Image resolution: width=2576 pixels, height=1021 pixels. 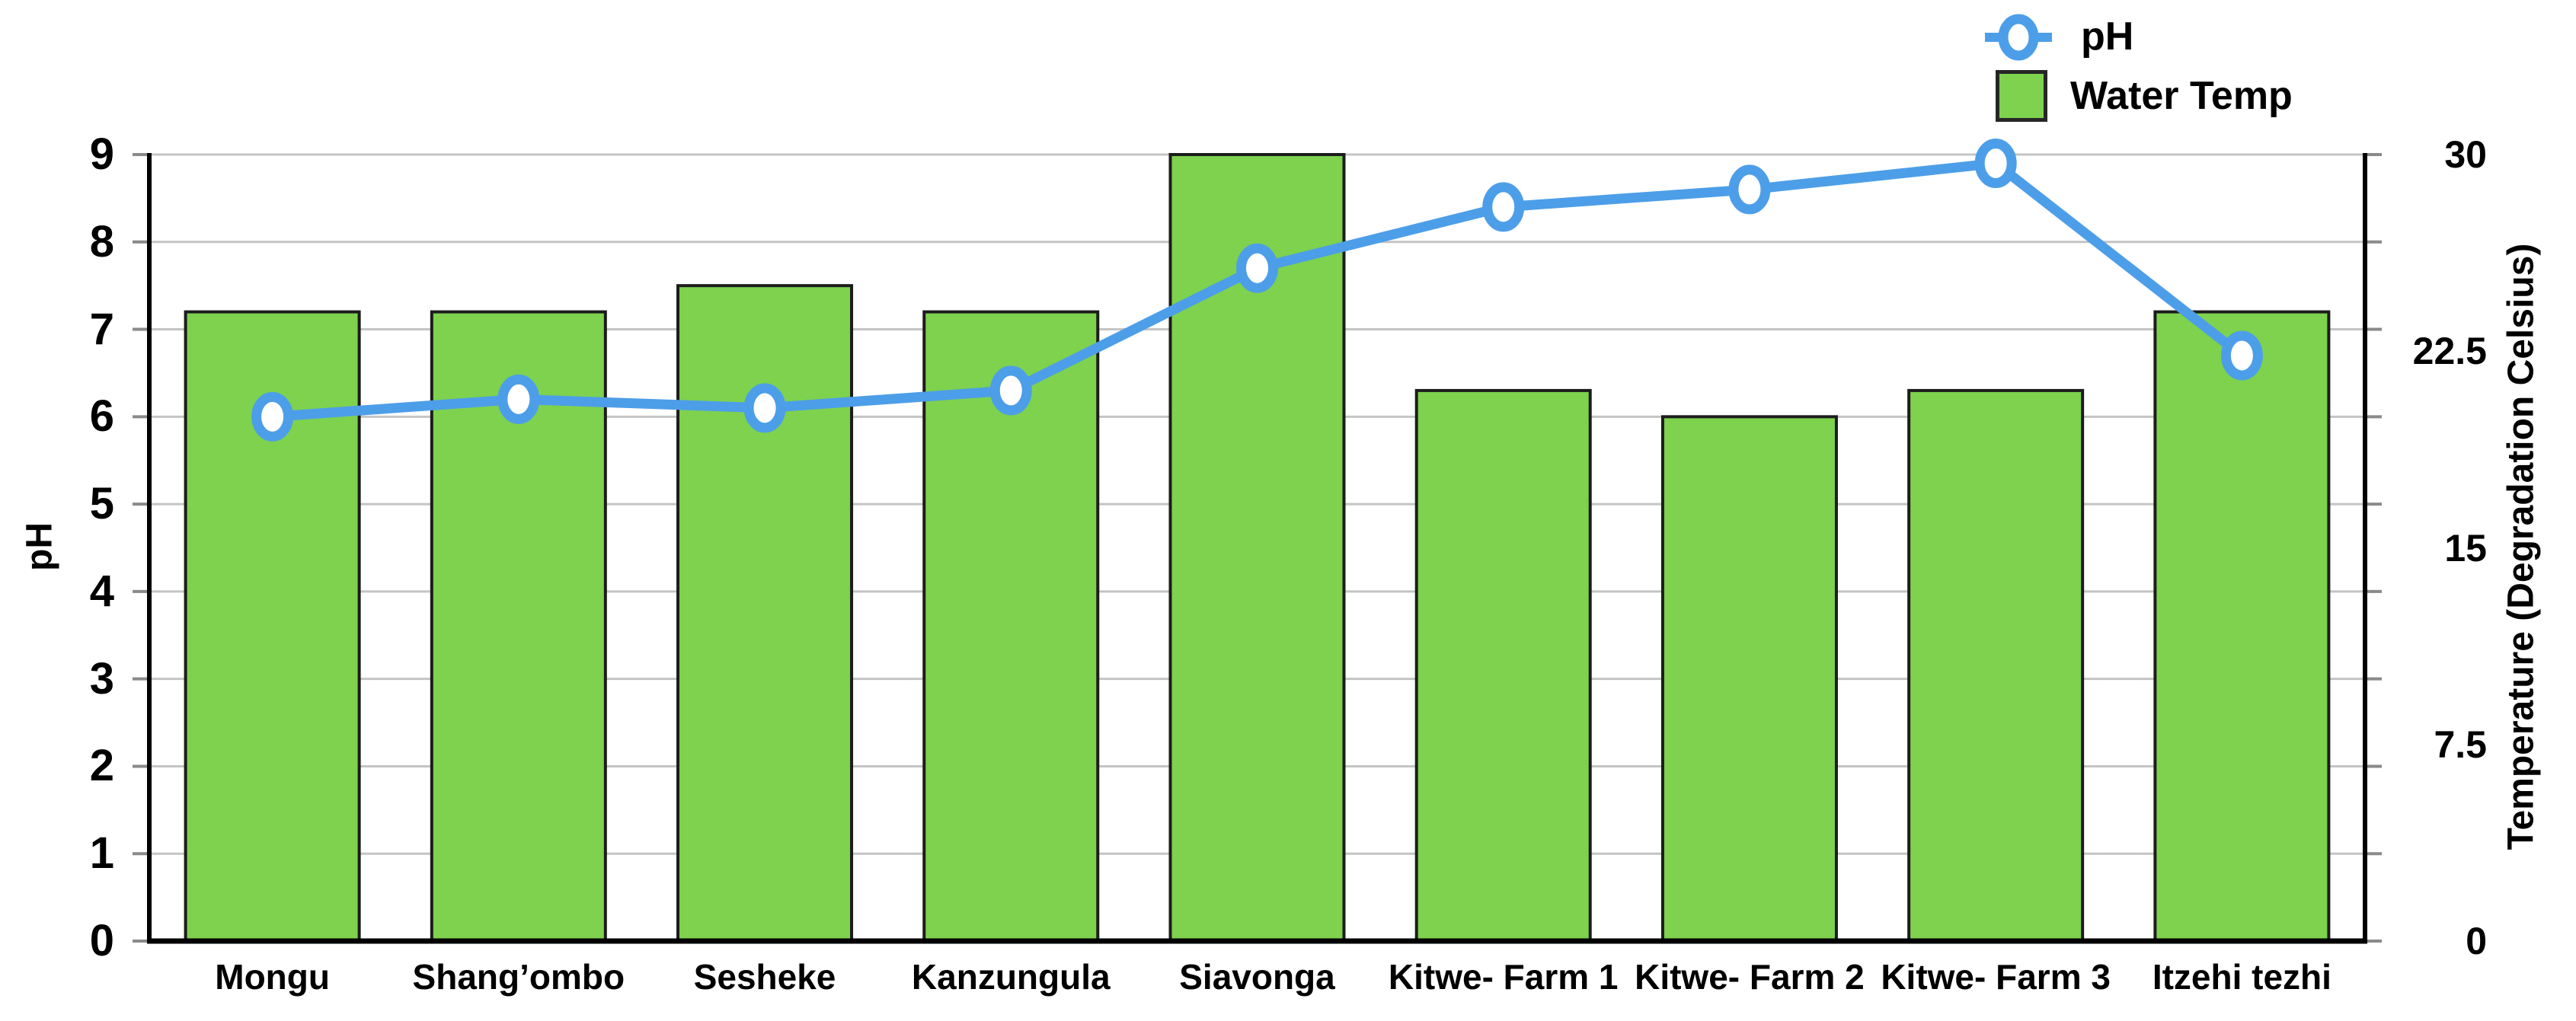 What do you see at coordinates (2241, 356) in the screenshot?
I see `ph-marker-itzehi-tezhi` at bounding box center [2241, 356].